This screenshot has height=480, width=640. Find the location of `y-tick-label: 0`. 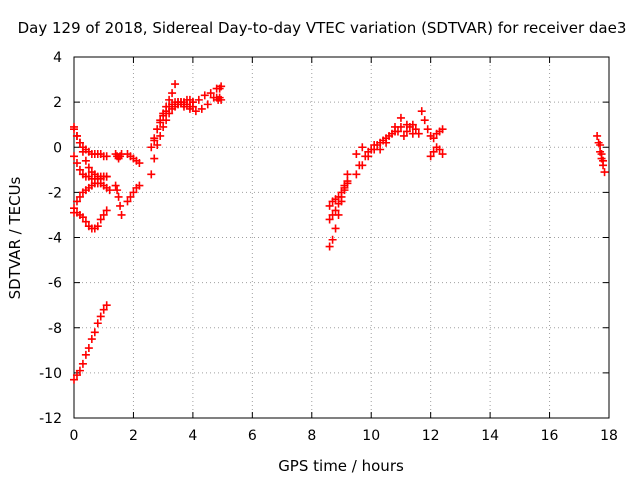

y-tick-label: 0 is located at coordinates (57, 148).